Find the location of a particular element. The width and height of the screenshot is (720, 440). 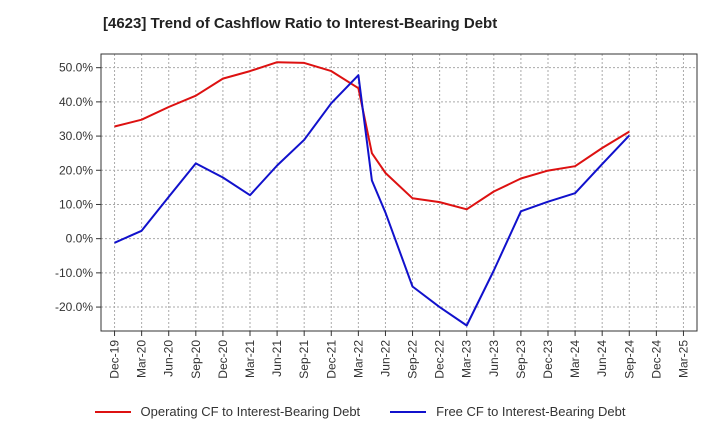

x-tick-label: Mar-20 is located at coordinates (142, 359).